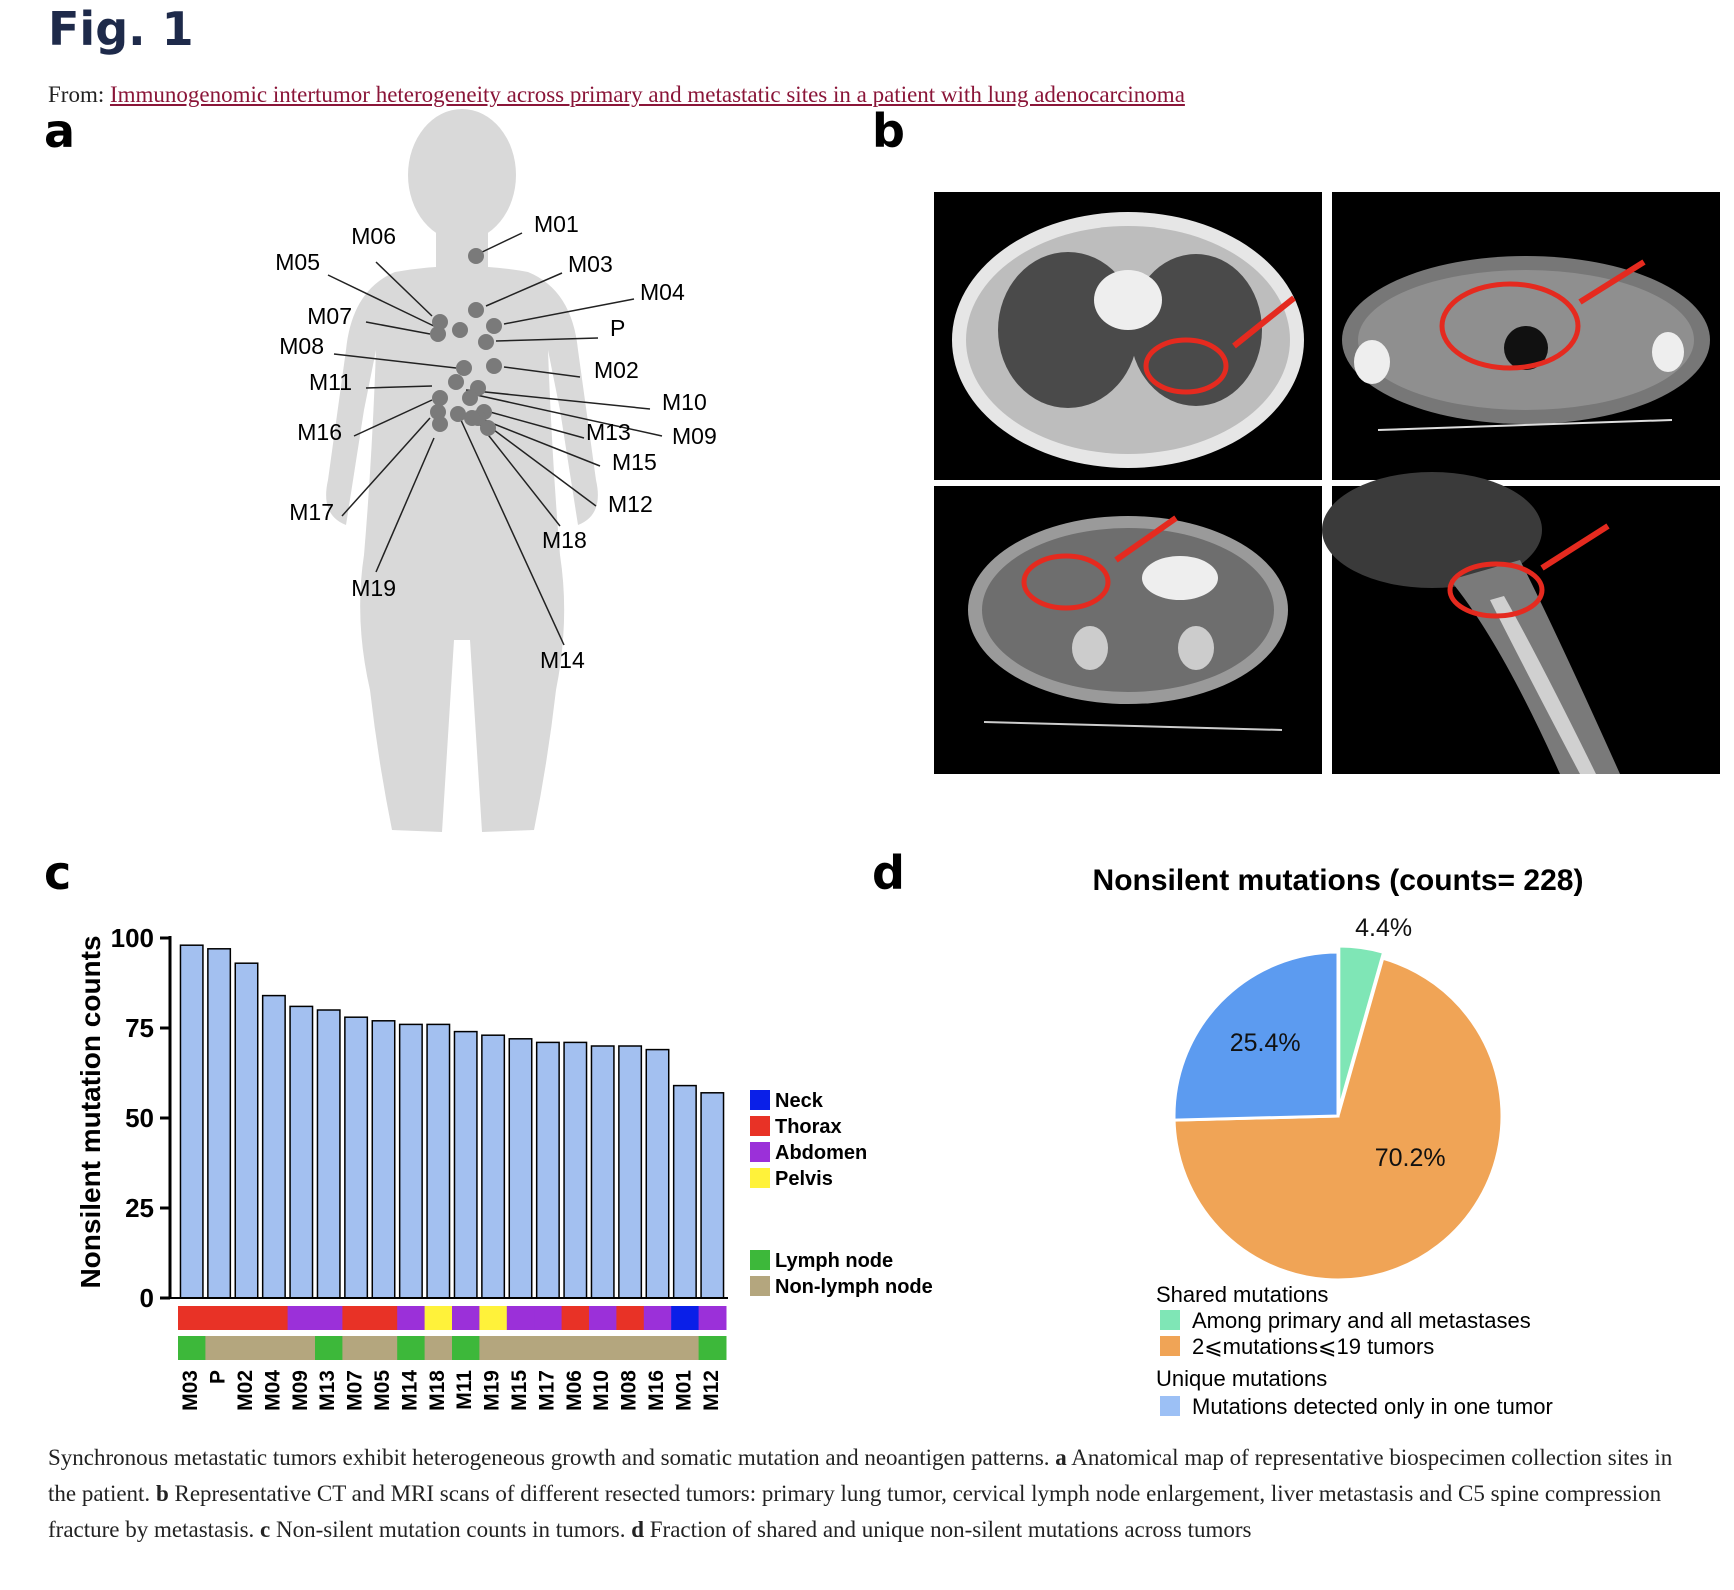  I want to click on node-cell-m05, so click(383, 1348).